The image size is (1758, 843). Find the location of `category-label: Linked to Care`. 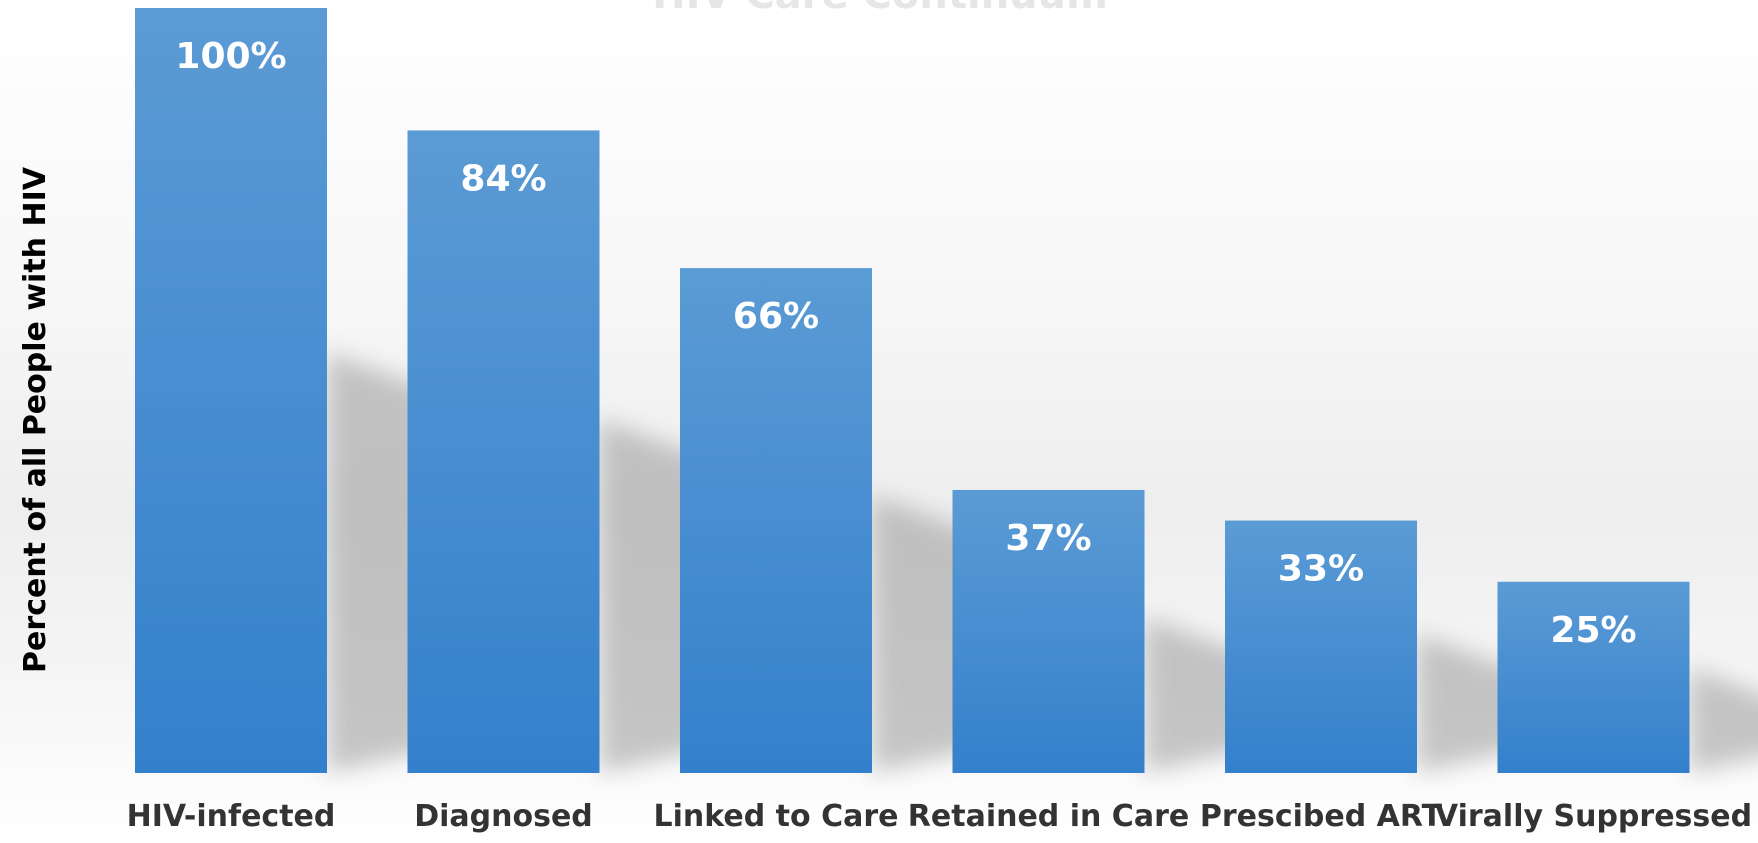

category-label: Linked to Care is located at coordinates (776, 816).